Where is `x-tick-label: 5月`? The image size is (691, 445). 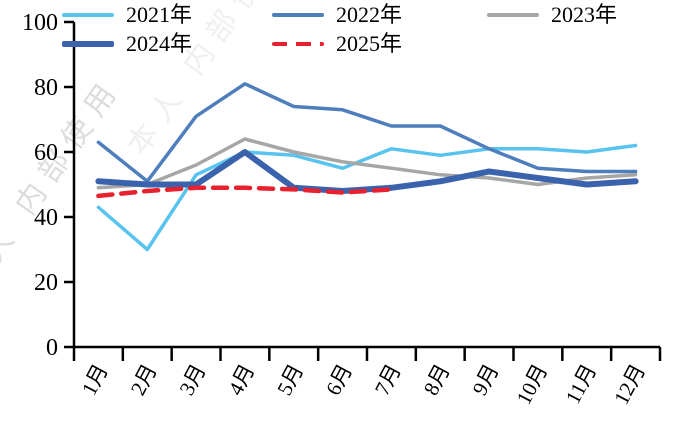
x-tick-label: 5月 is located at coordinates (290, 379).